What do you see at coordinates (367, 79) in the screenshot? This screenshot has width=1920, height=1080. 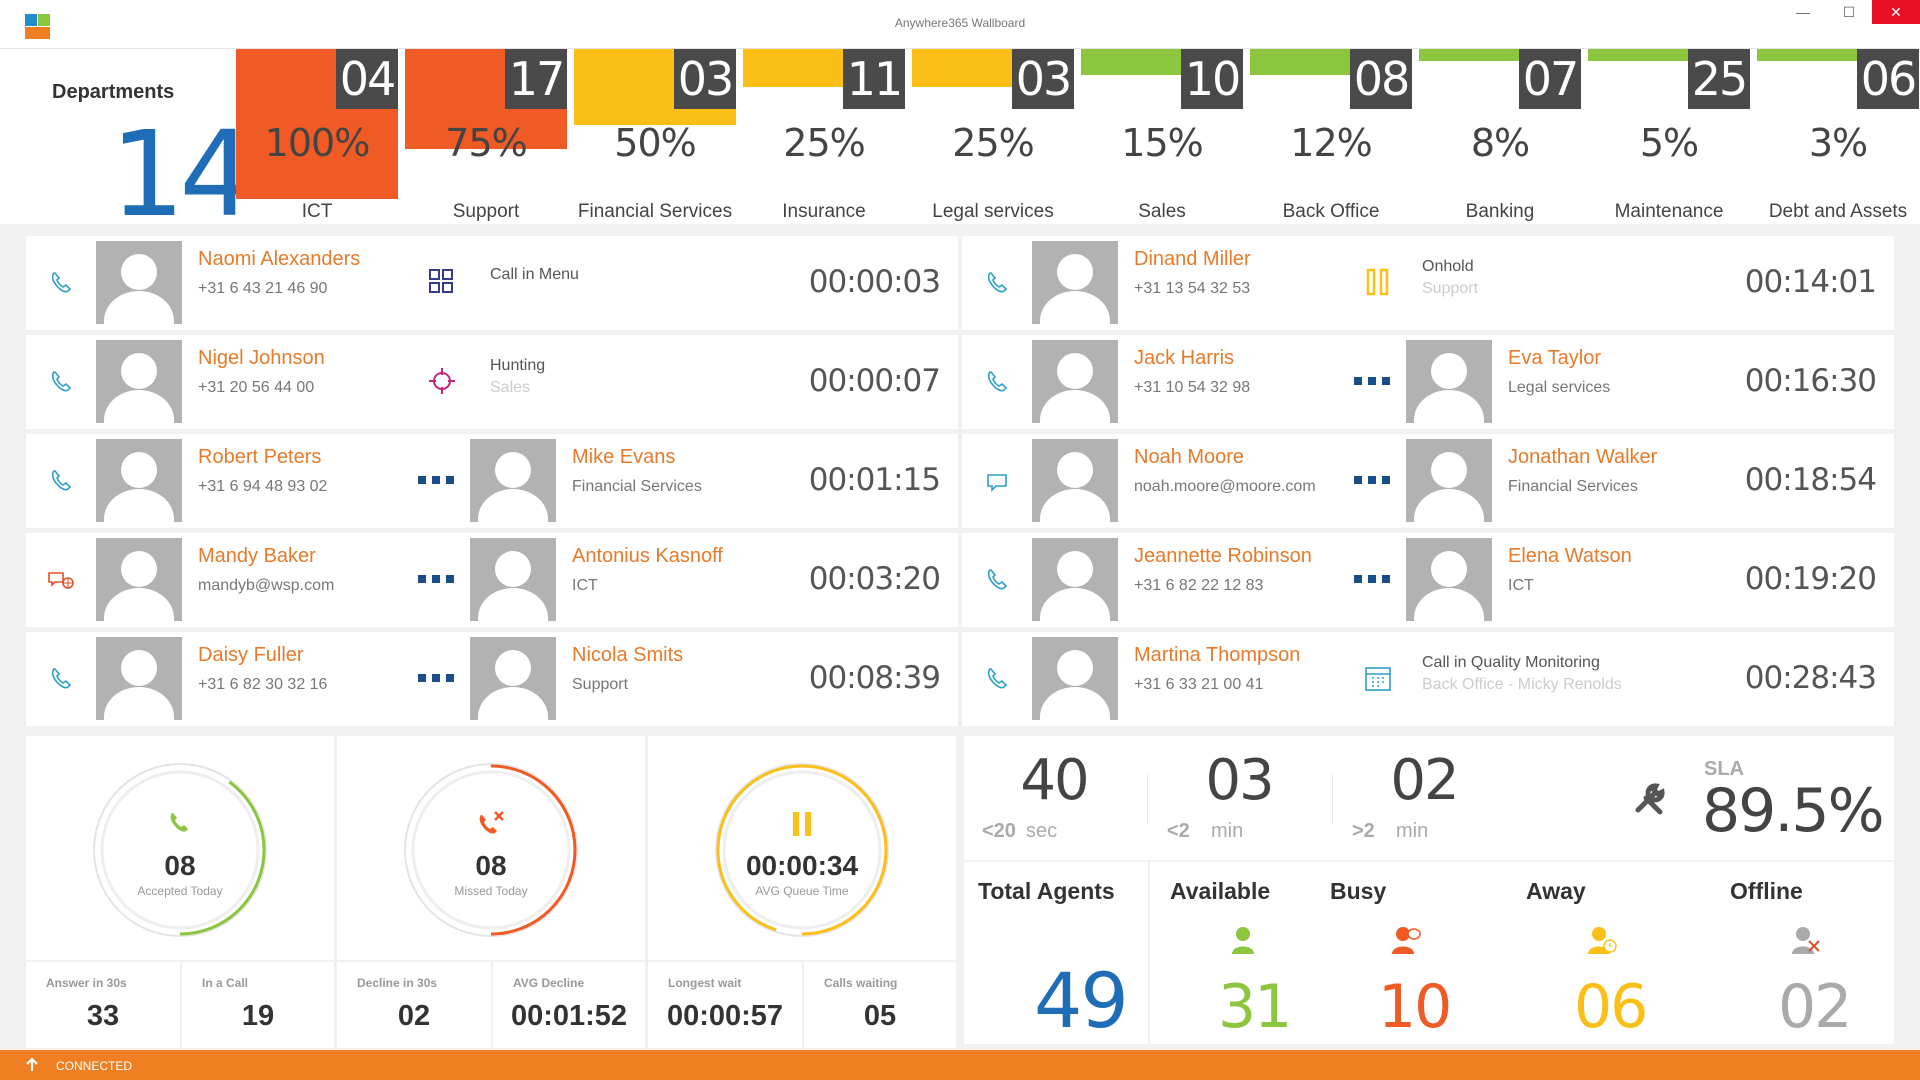 I see `department-count: 04` at bounding box center [367, 79].